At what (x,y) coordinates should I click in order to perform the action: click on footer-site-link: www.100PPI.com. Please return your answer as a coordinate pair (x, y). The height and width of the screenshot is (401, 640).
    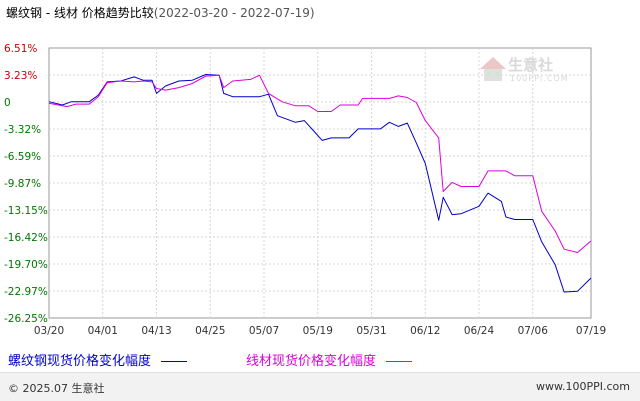
    Looking at the image, I should click on (583, 386).